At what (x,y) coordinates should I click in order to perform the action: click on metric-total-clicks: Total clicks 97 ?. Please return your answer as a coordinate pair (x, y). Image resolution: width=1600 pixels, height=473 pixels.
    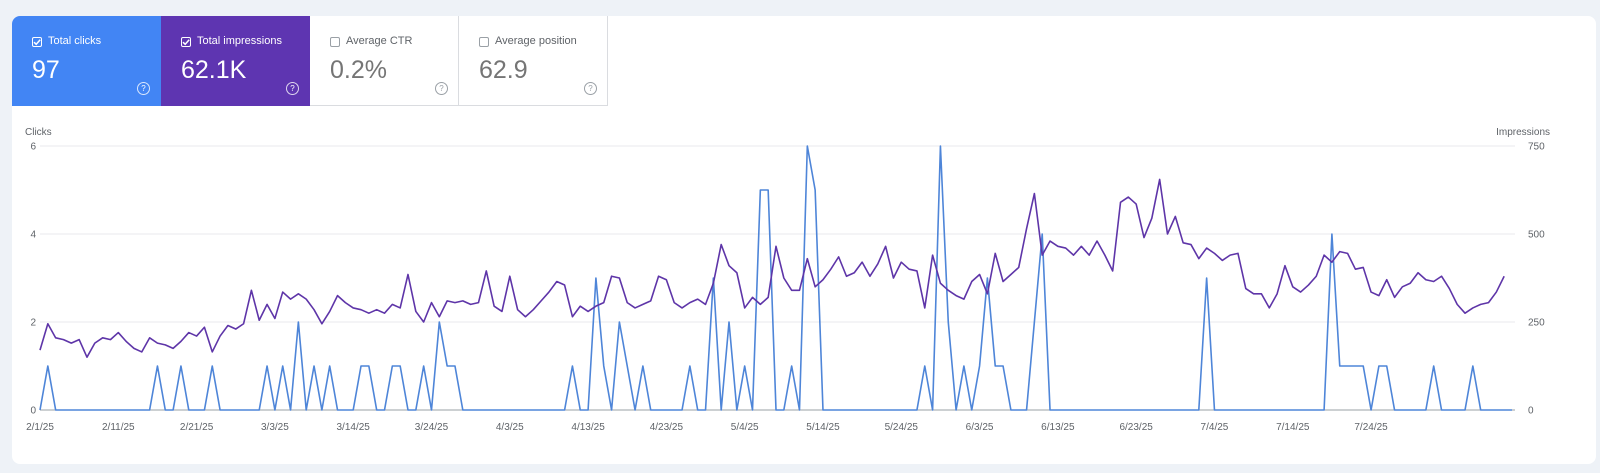
    Looking at the image, I should click on (86, 61).